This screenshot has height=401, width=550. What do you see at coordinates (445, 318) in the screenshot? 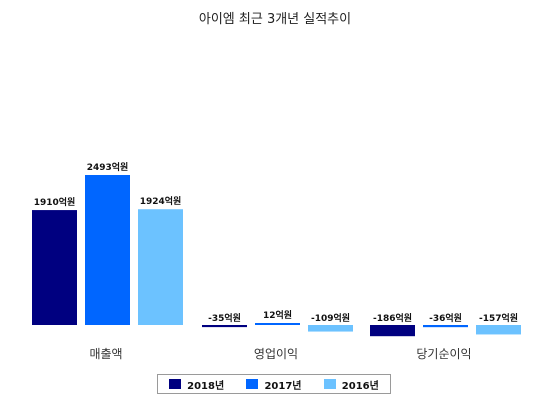
I see `data-label-2-1: -36억원` at bounding box center [445, 318].